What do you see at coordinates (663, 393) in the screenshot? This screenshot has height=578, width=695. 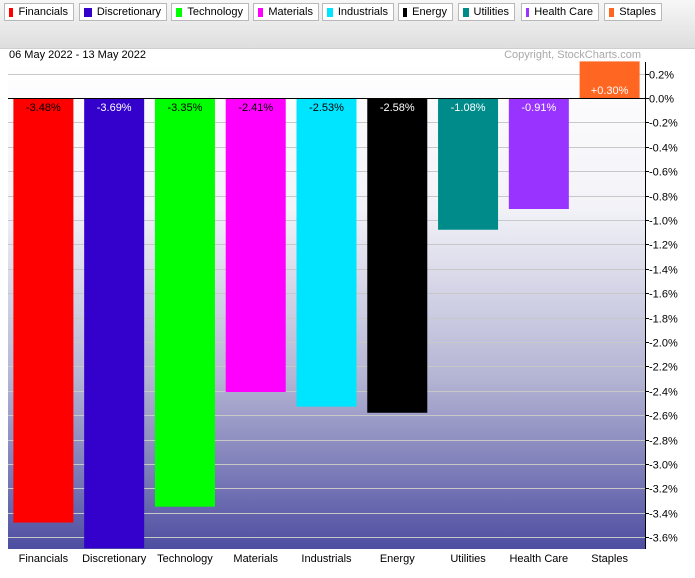 I see `y-tick-label: -2.4%` at bounding box center [663, 393].